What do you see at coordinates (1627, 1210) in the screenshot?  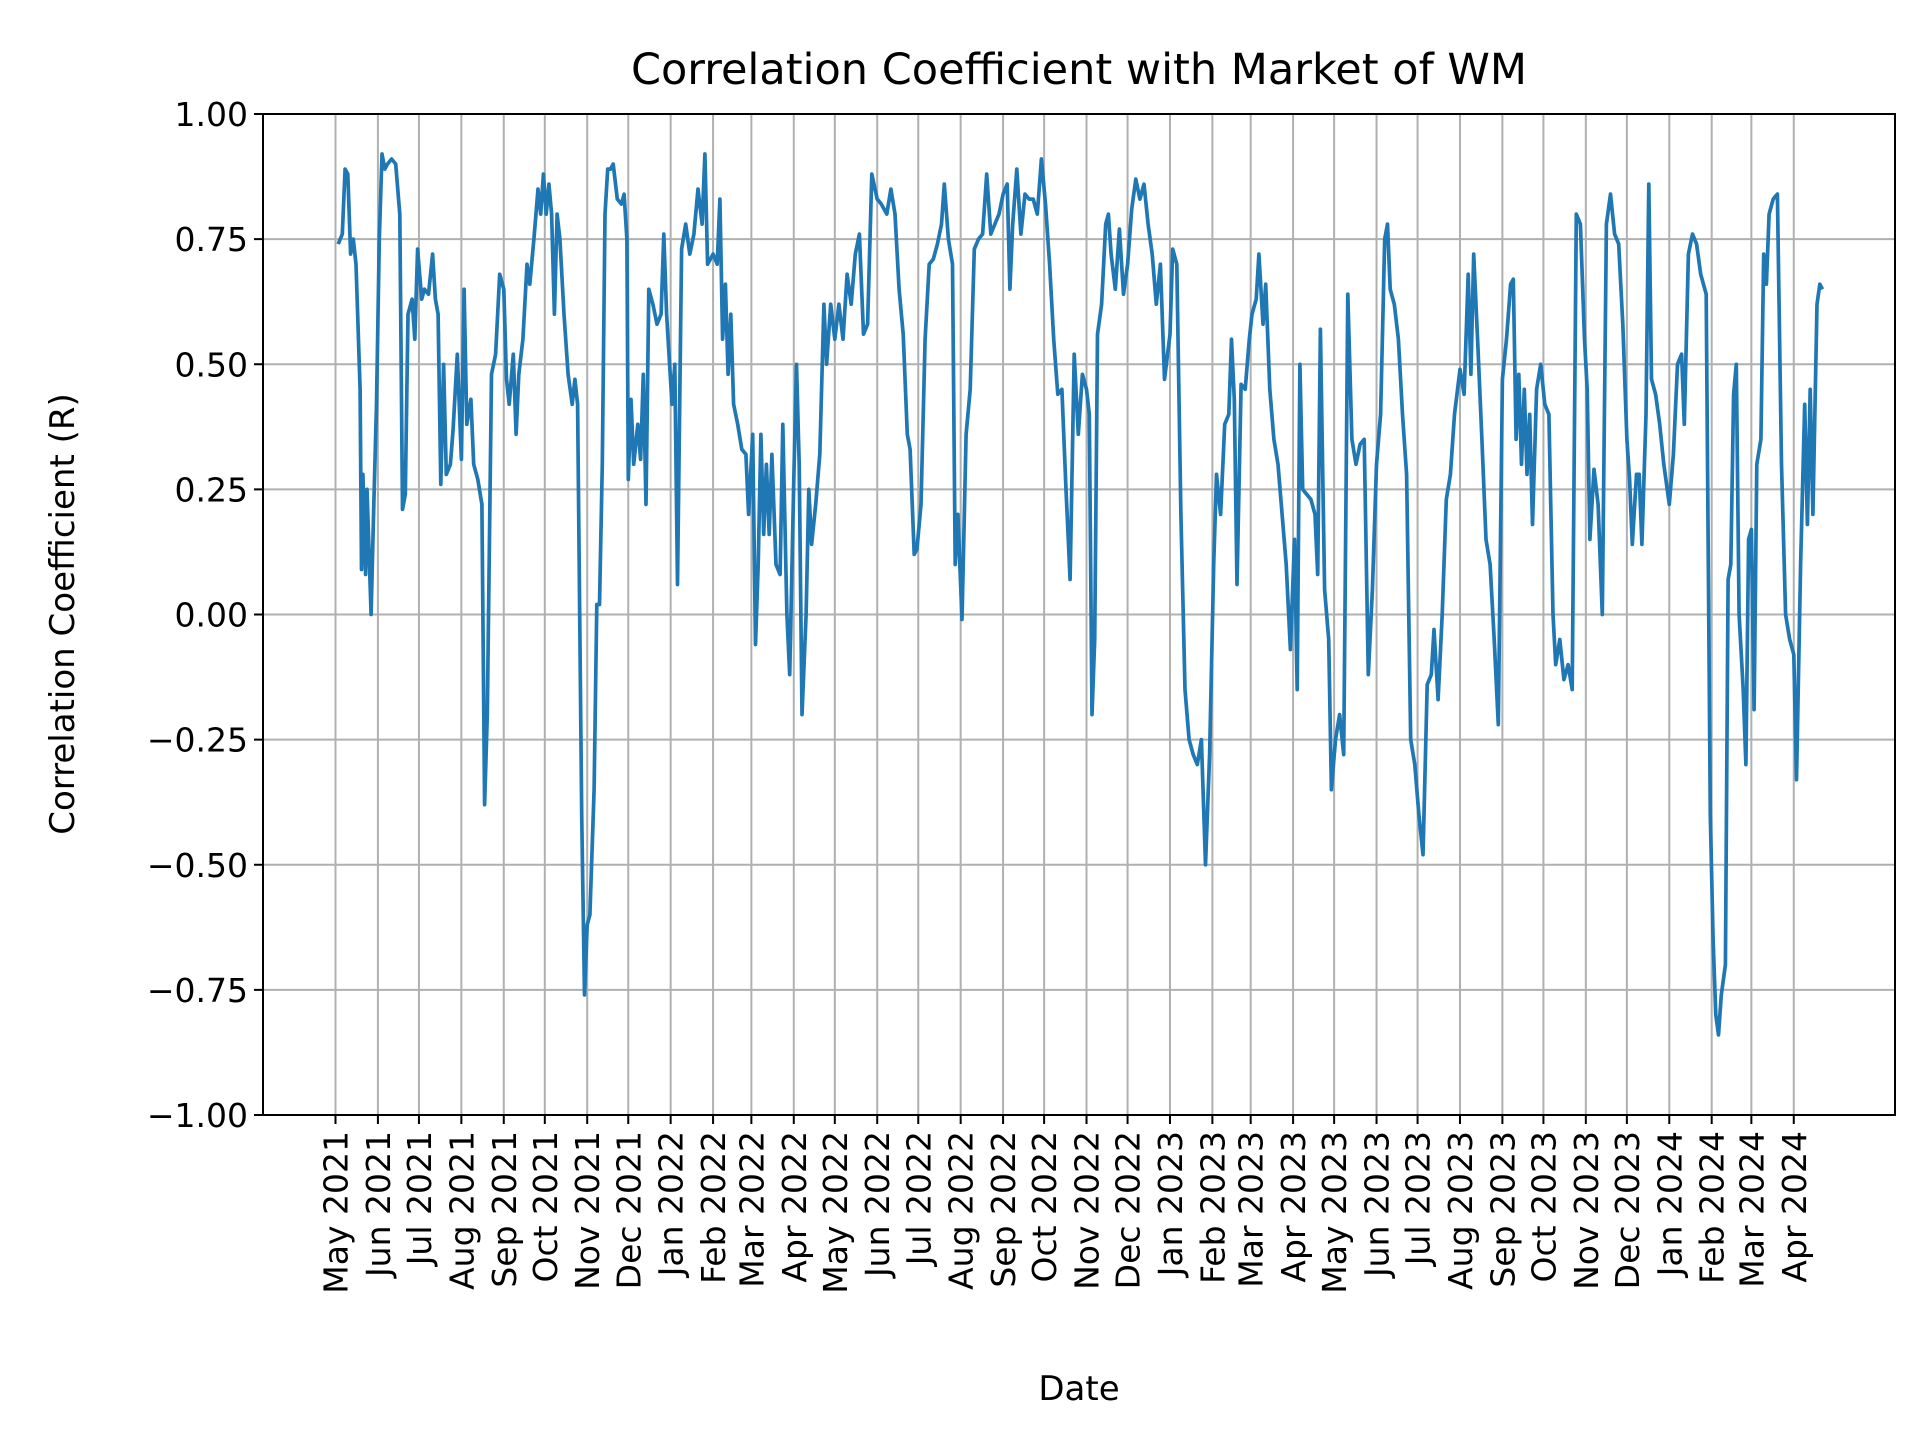 I see `x-tick-label: Dec 2023` at bounding box center [1627, 1210].